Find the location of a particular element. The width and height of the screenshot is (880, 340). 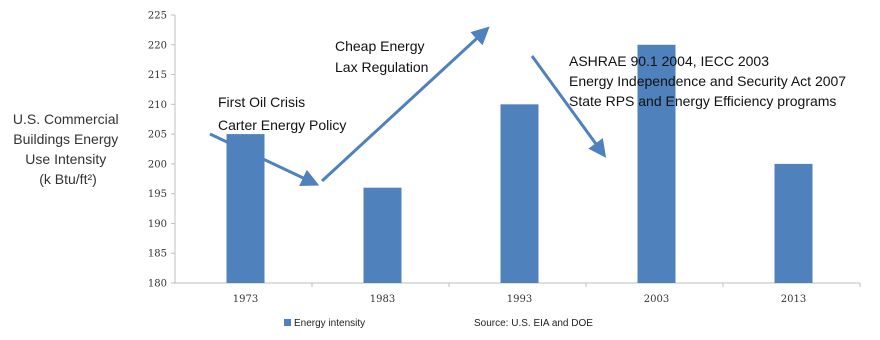

y-tick-label: 185 is located at coordinates (157, 254).